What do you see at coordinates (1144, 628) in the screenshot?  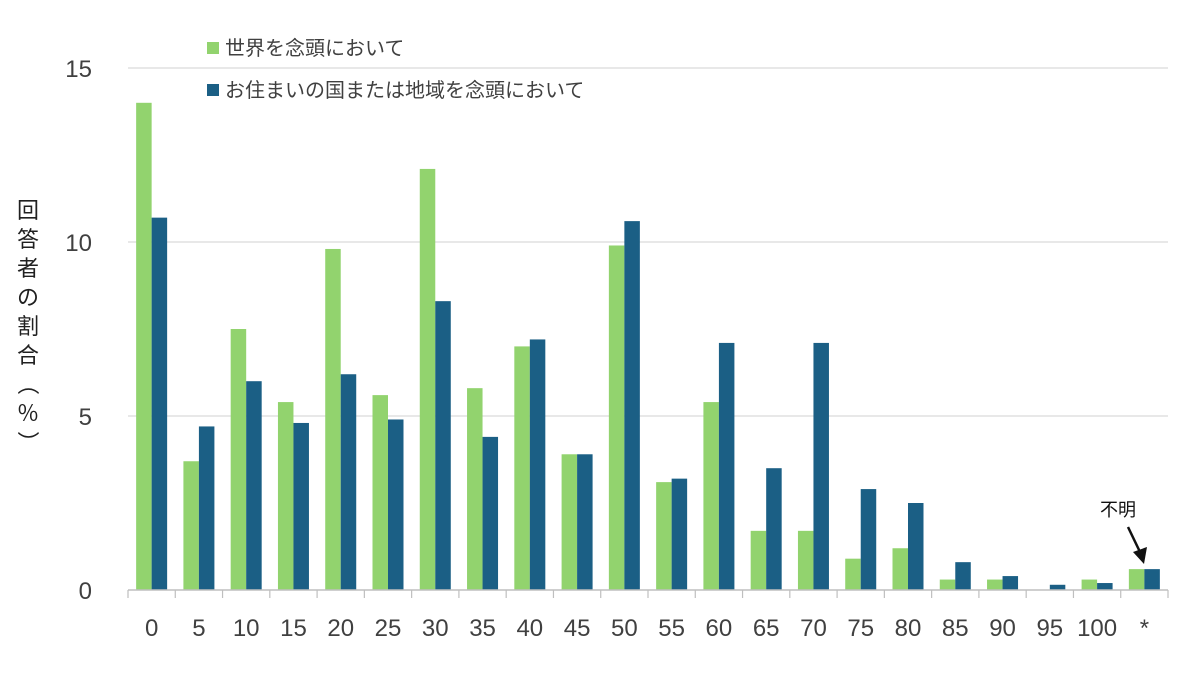 I see `x-tick-label: *` at bounding box center [1144, 628].